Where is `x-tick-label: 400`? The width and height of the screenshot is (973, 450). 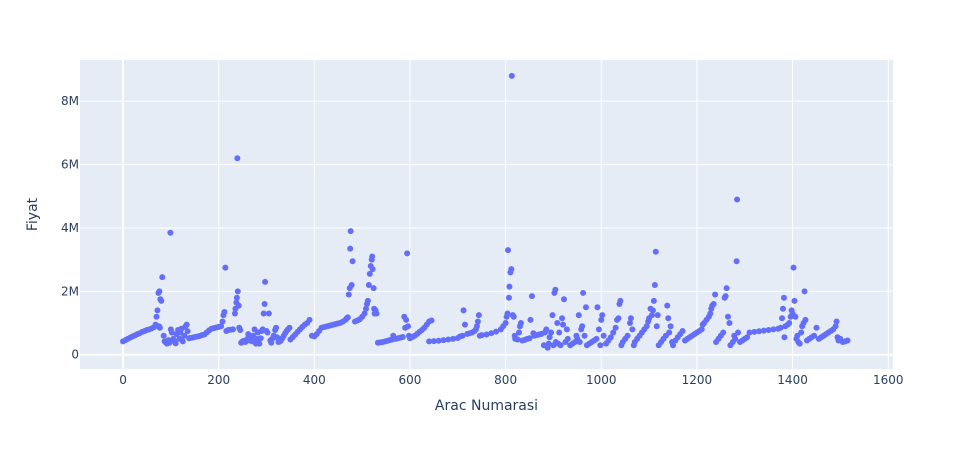
x-tick-label: 400 is located at coordinates (314, 380).